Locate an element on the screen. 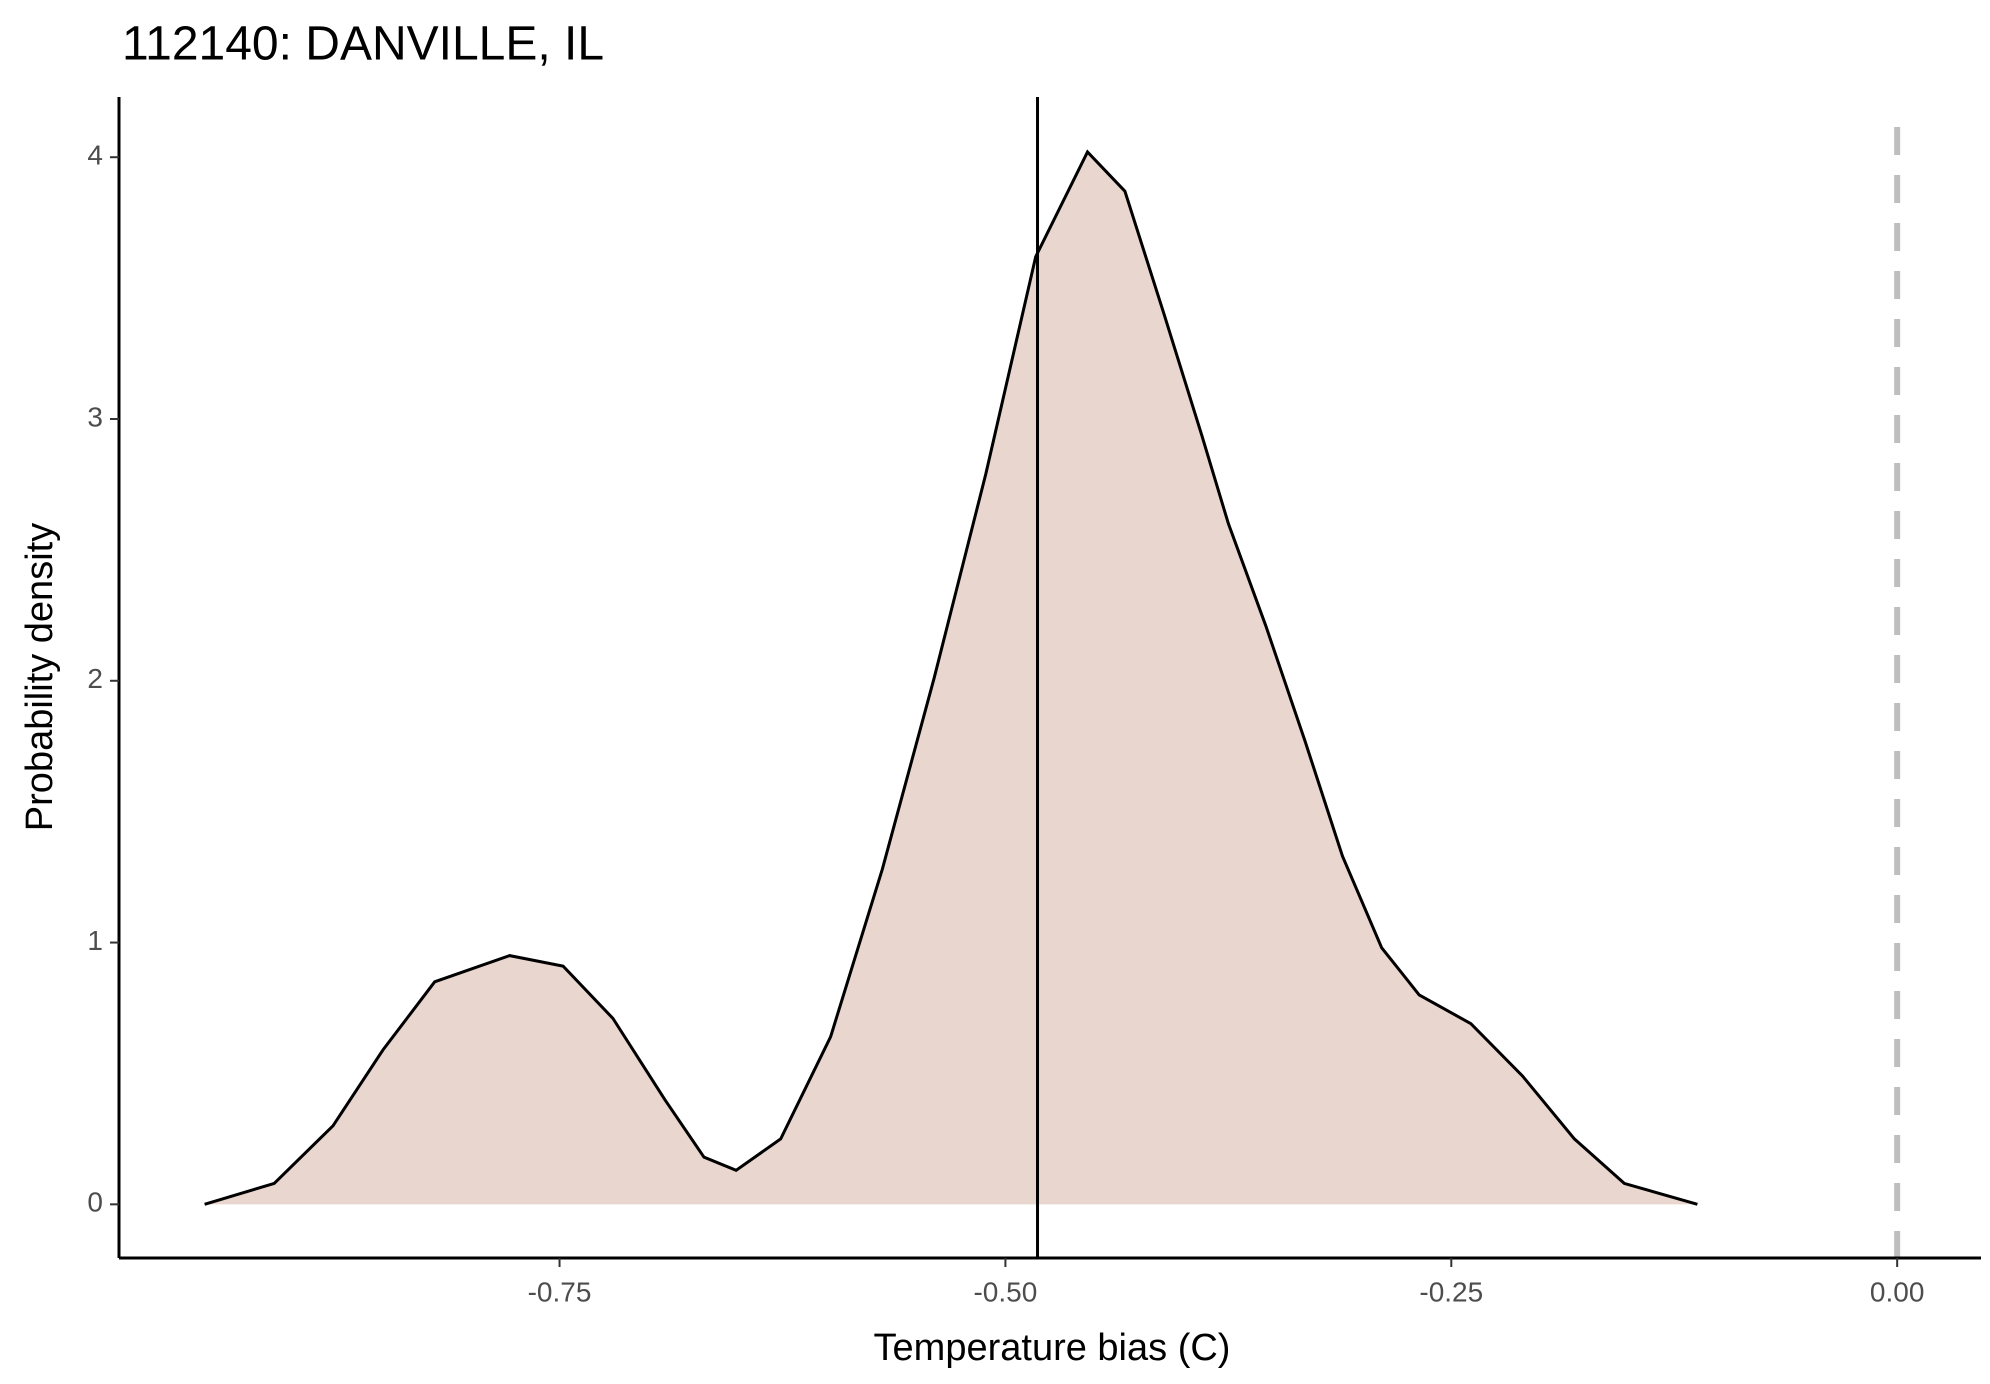 The height and width of the screenshot is (1384, 1990). x-tick-label: -0.50 is located at coordinates (1005, 1291).